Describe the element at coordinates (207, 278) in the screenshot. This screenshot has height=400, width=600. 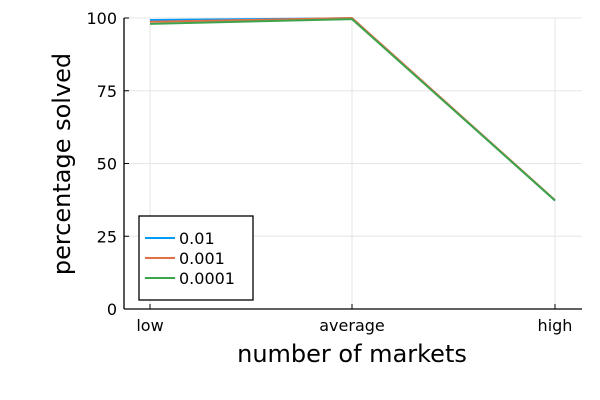
I see `legend-label: 0.0001` at that location.